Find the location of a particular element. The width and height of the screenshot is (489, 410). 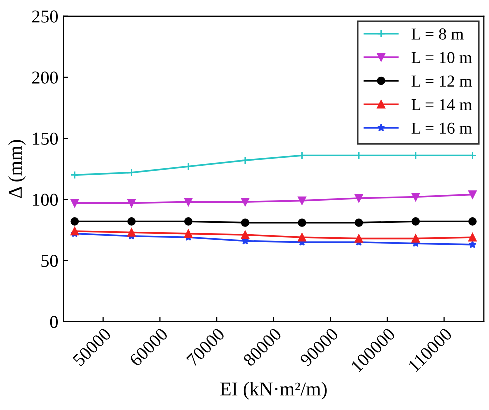

y-tick-label: 150 is located at coordinates (45, 139).